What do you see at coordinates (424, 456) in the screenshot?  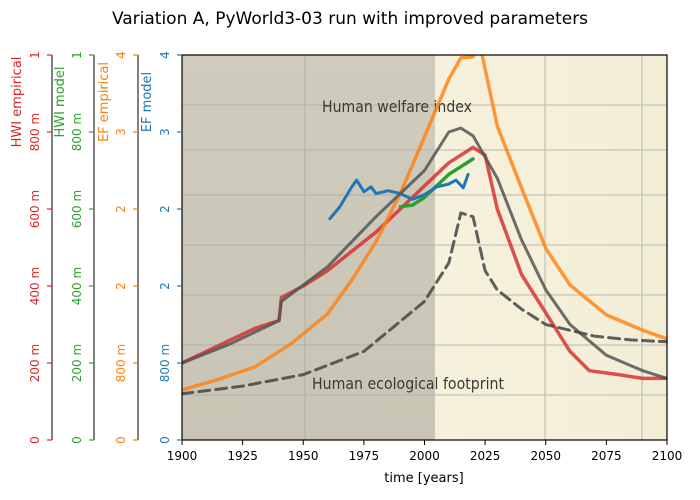 I see `x-tick-label: 2000` at bounding box center [424, 456].